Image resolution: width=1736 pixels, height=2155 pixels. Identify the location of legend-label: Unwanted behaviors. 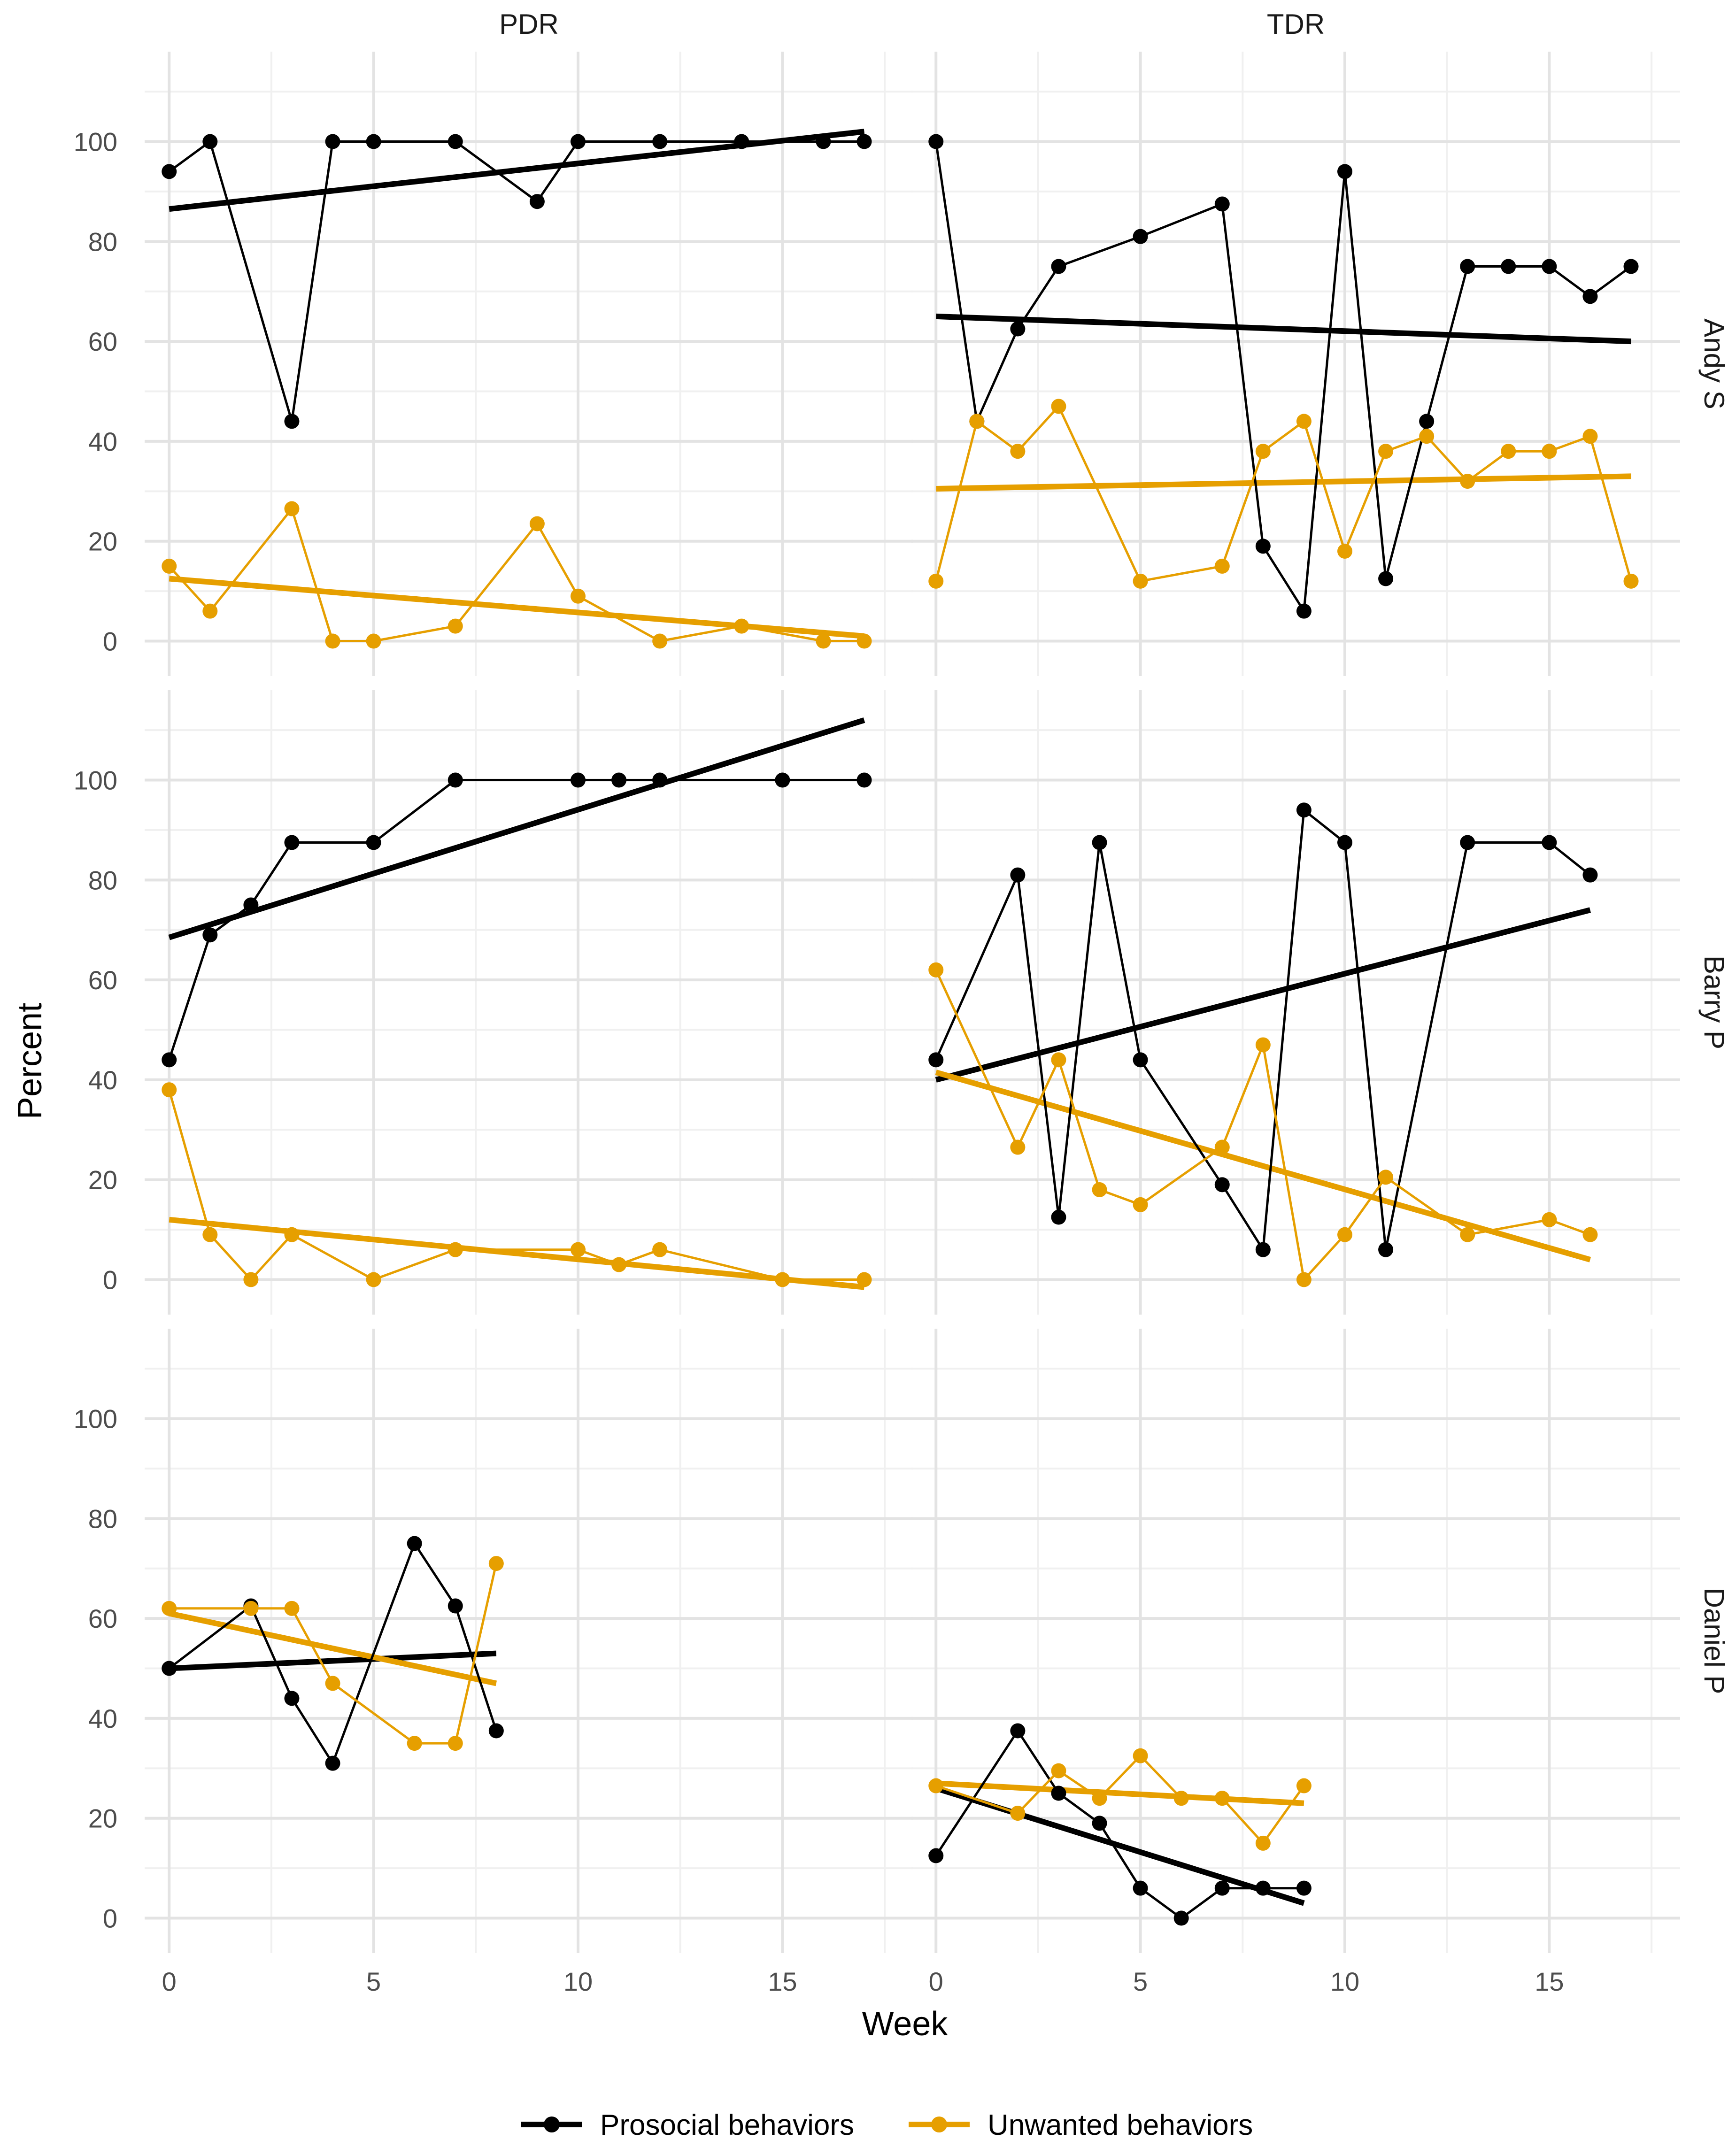
(1120, 2125).